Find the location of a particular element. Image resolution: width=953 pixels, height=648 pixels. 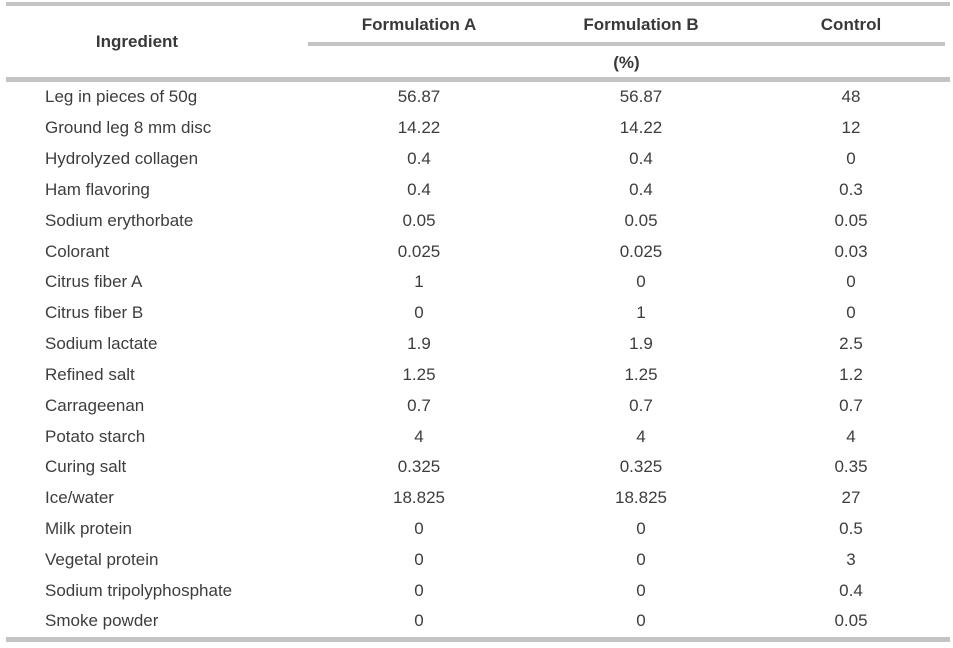

ingredient-cell: Citrus fiber A is located at coordinates (94, 282).